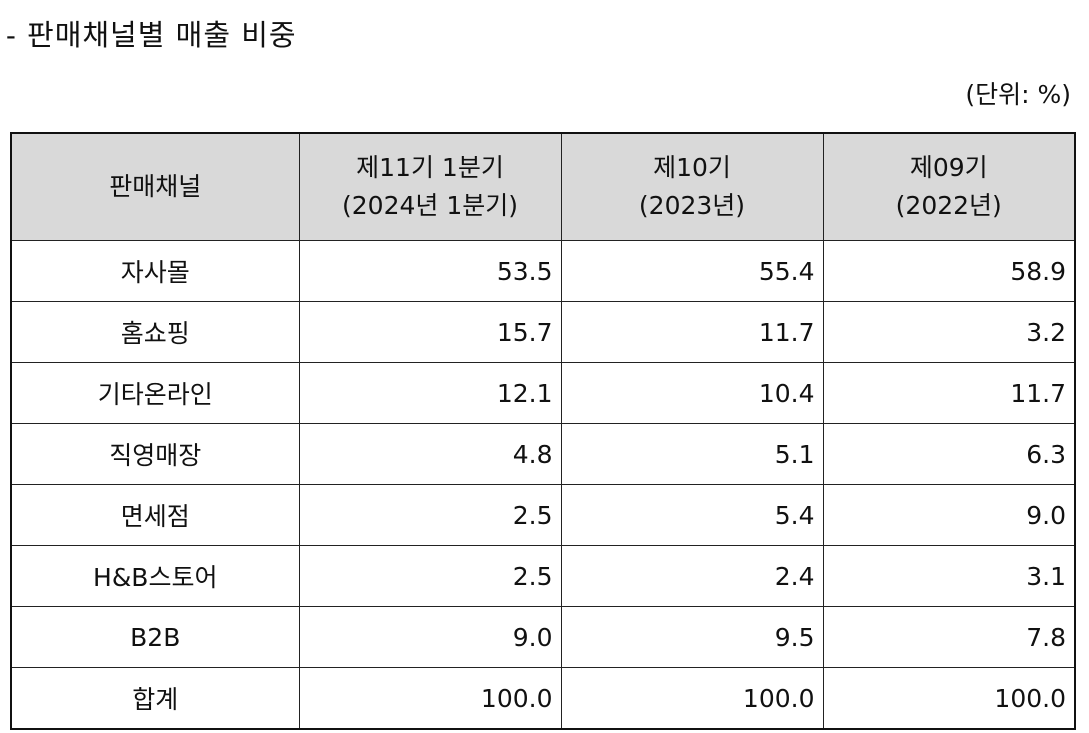 The width and height of the screenshot is (1089, 733). What do you see at coordinates (692, 167) in the screenshot?
I see `header-period-2023-name: 제10기` at bounding box center [692, 167].